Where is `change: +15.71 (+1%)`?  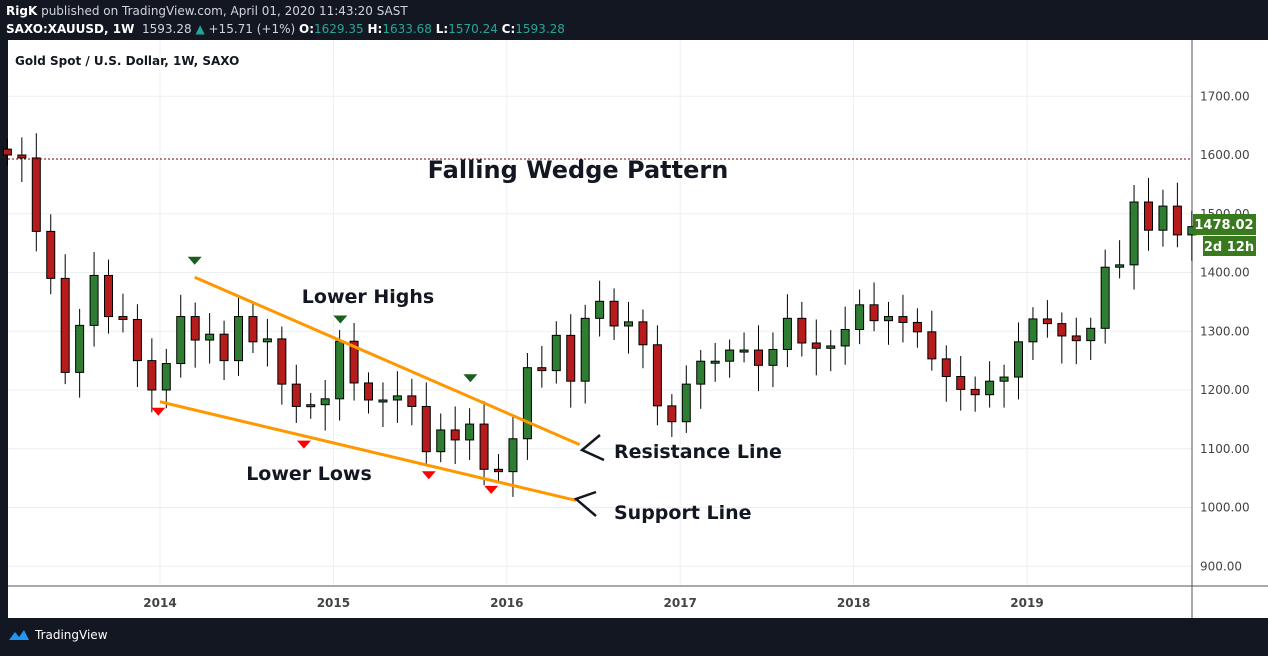 change: +15.71 (+1%) is located at coordinates (252, 29).